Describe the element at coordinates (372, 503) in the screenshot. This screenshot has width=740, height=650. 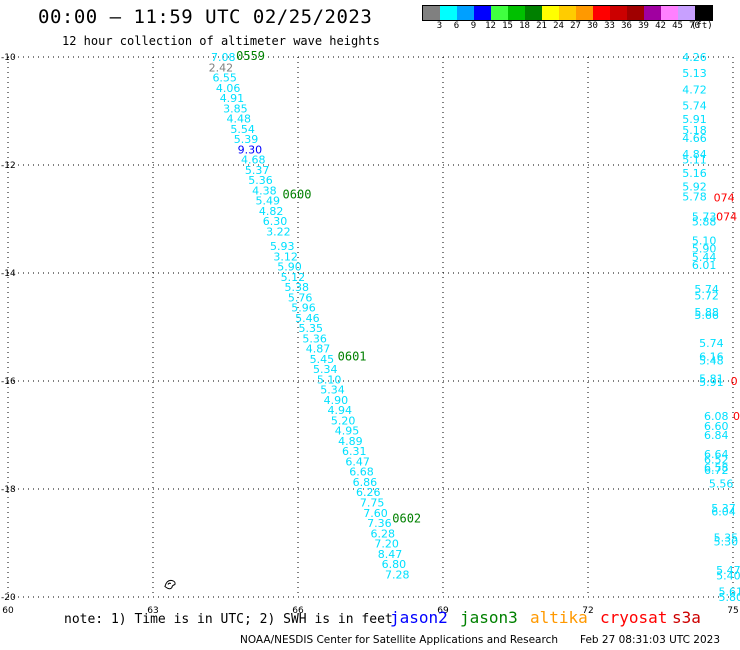
I see `swh-value-label: 7.75` at that location.